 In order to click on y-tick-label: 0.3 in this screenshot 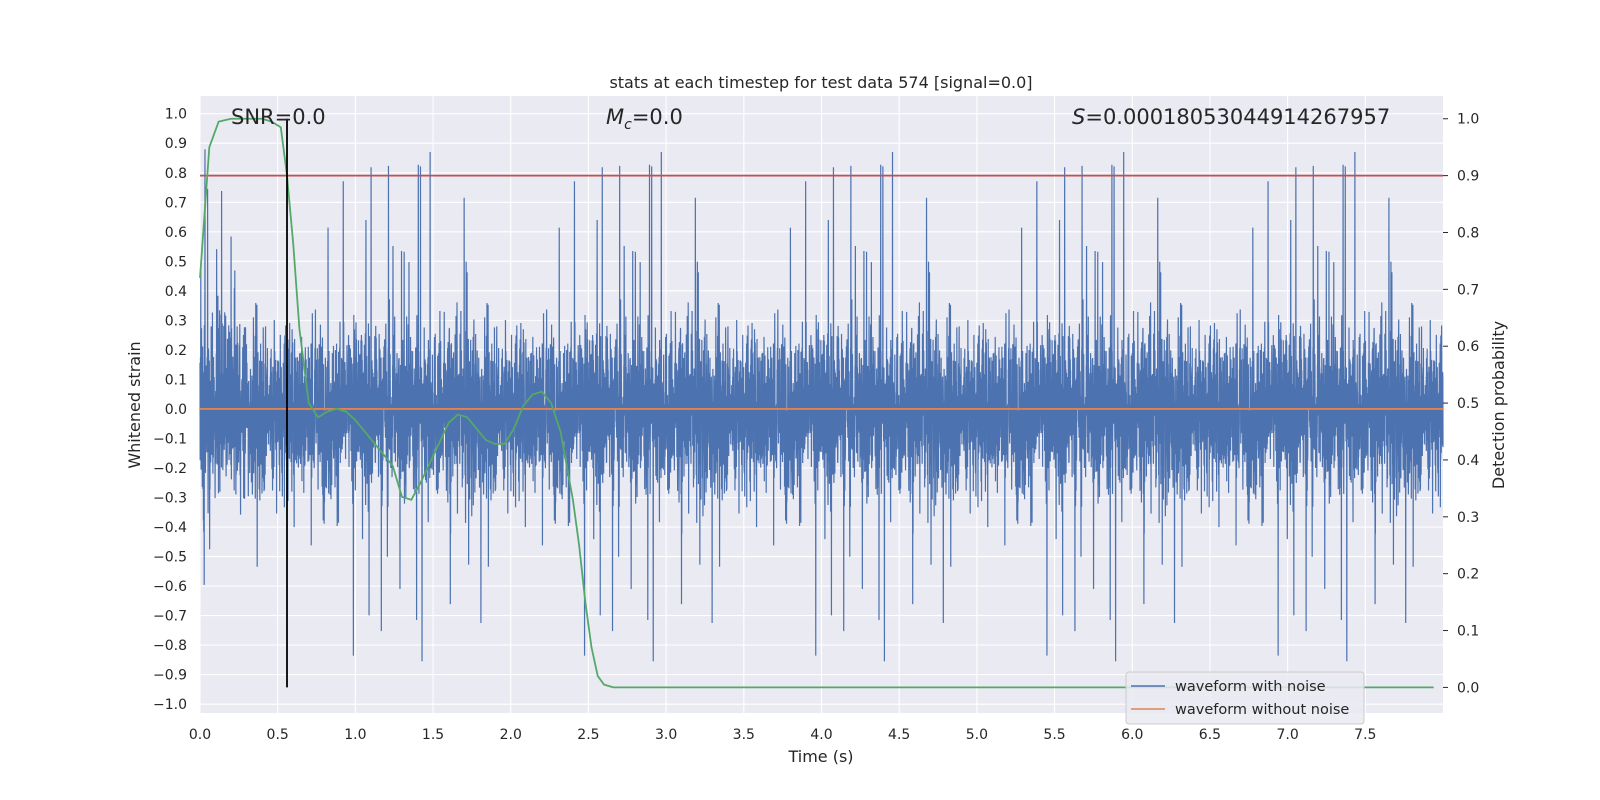, I will do `click(176, 321)`.